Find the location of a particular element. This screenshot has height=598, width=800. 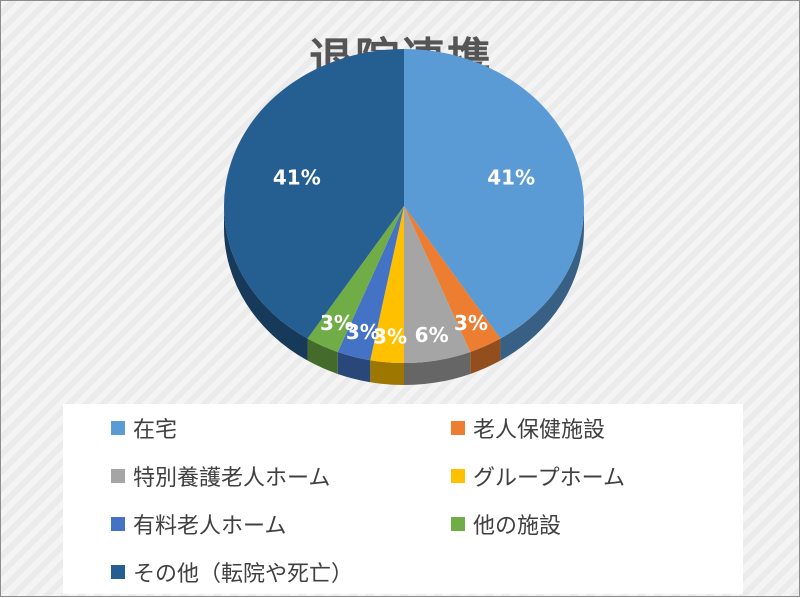

data-label-2: 6% is located at coordinates (432, 335).